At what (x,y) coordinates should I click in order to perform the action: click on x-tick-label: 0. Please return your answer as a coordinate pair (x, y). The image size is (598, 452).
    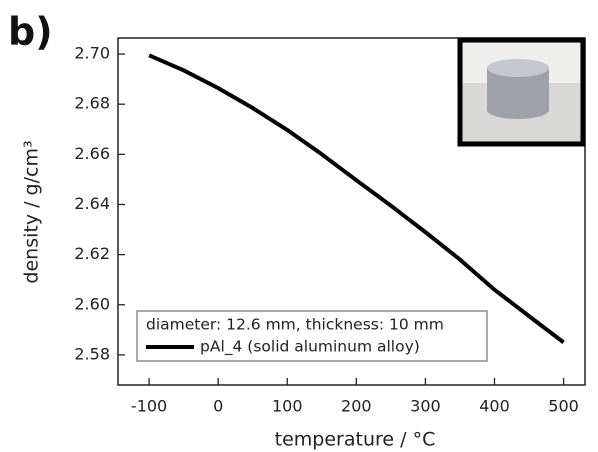
    Looking at the image, I should click on (218, 406).